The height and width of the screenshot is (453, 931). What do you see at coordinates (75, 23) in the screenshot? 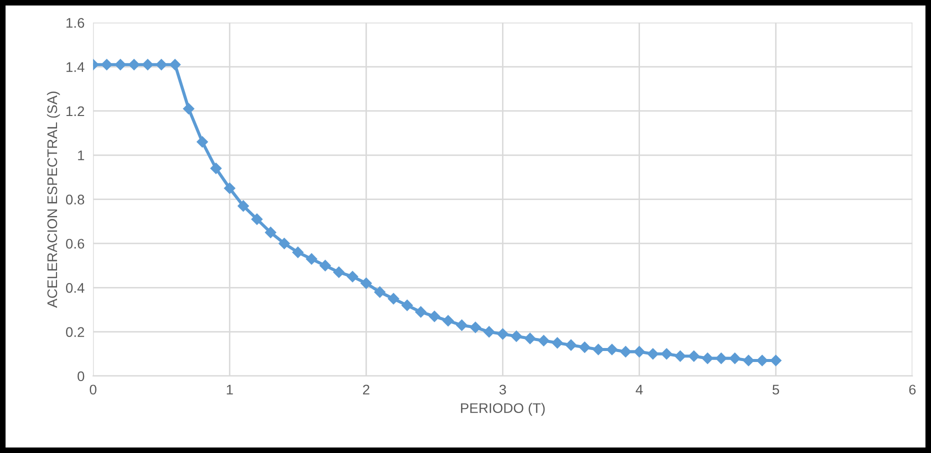
I see `y-tick-label: 1.6` at bounding box center [75, 23].